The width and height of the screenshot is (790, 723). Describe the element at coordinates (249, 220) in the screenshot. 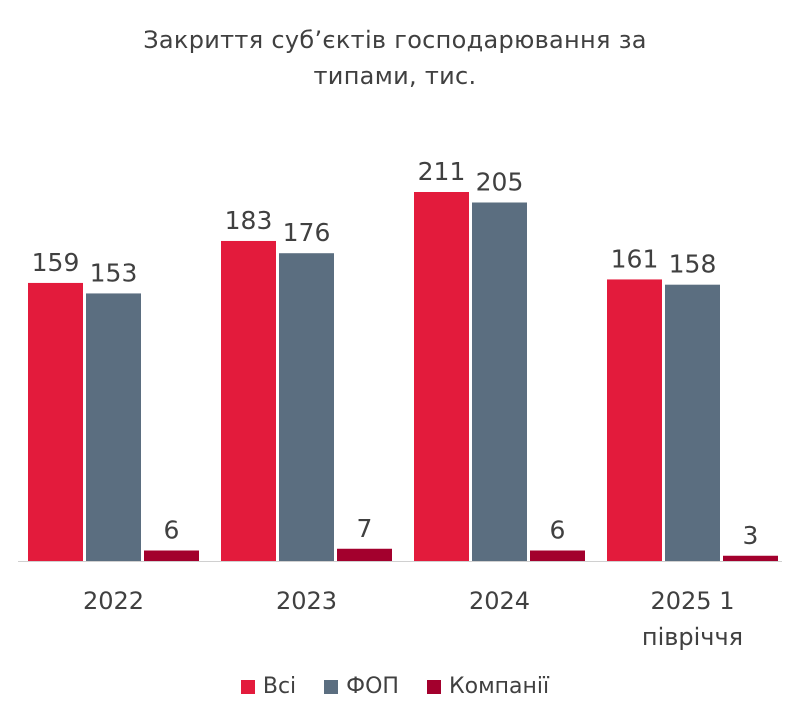

I see `data-label: 183` at that location.